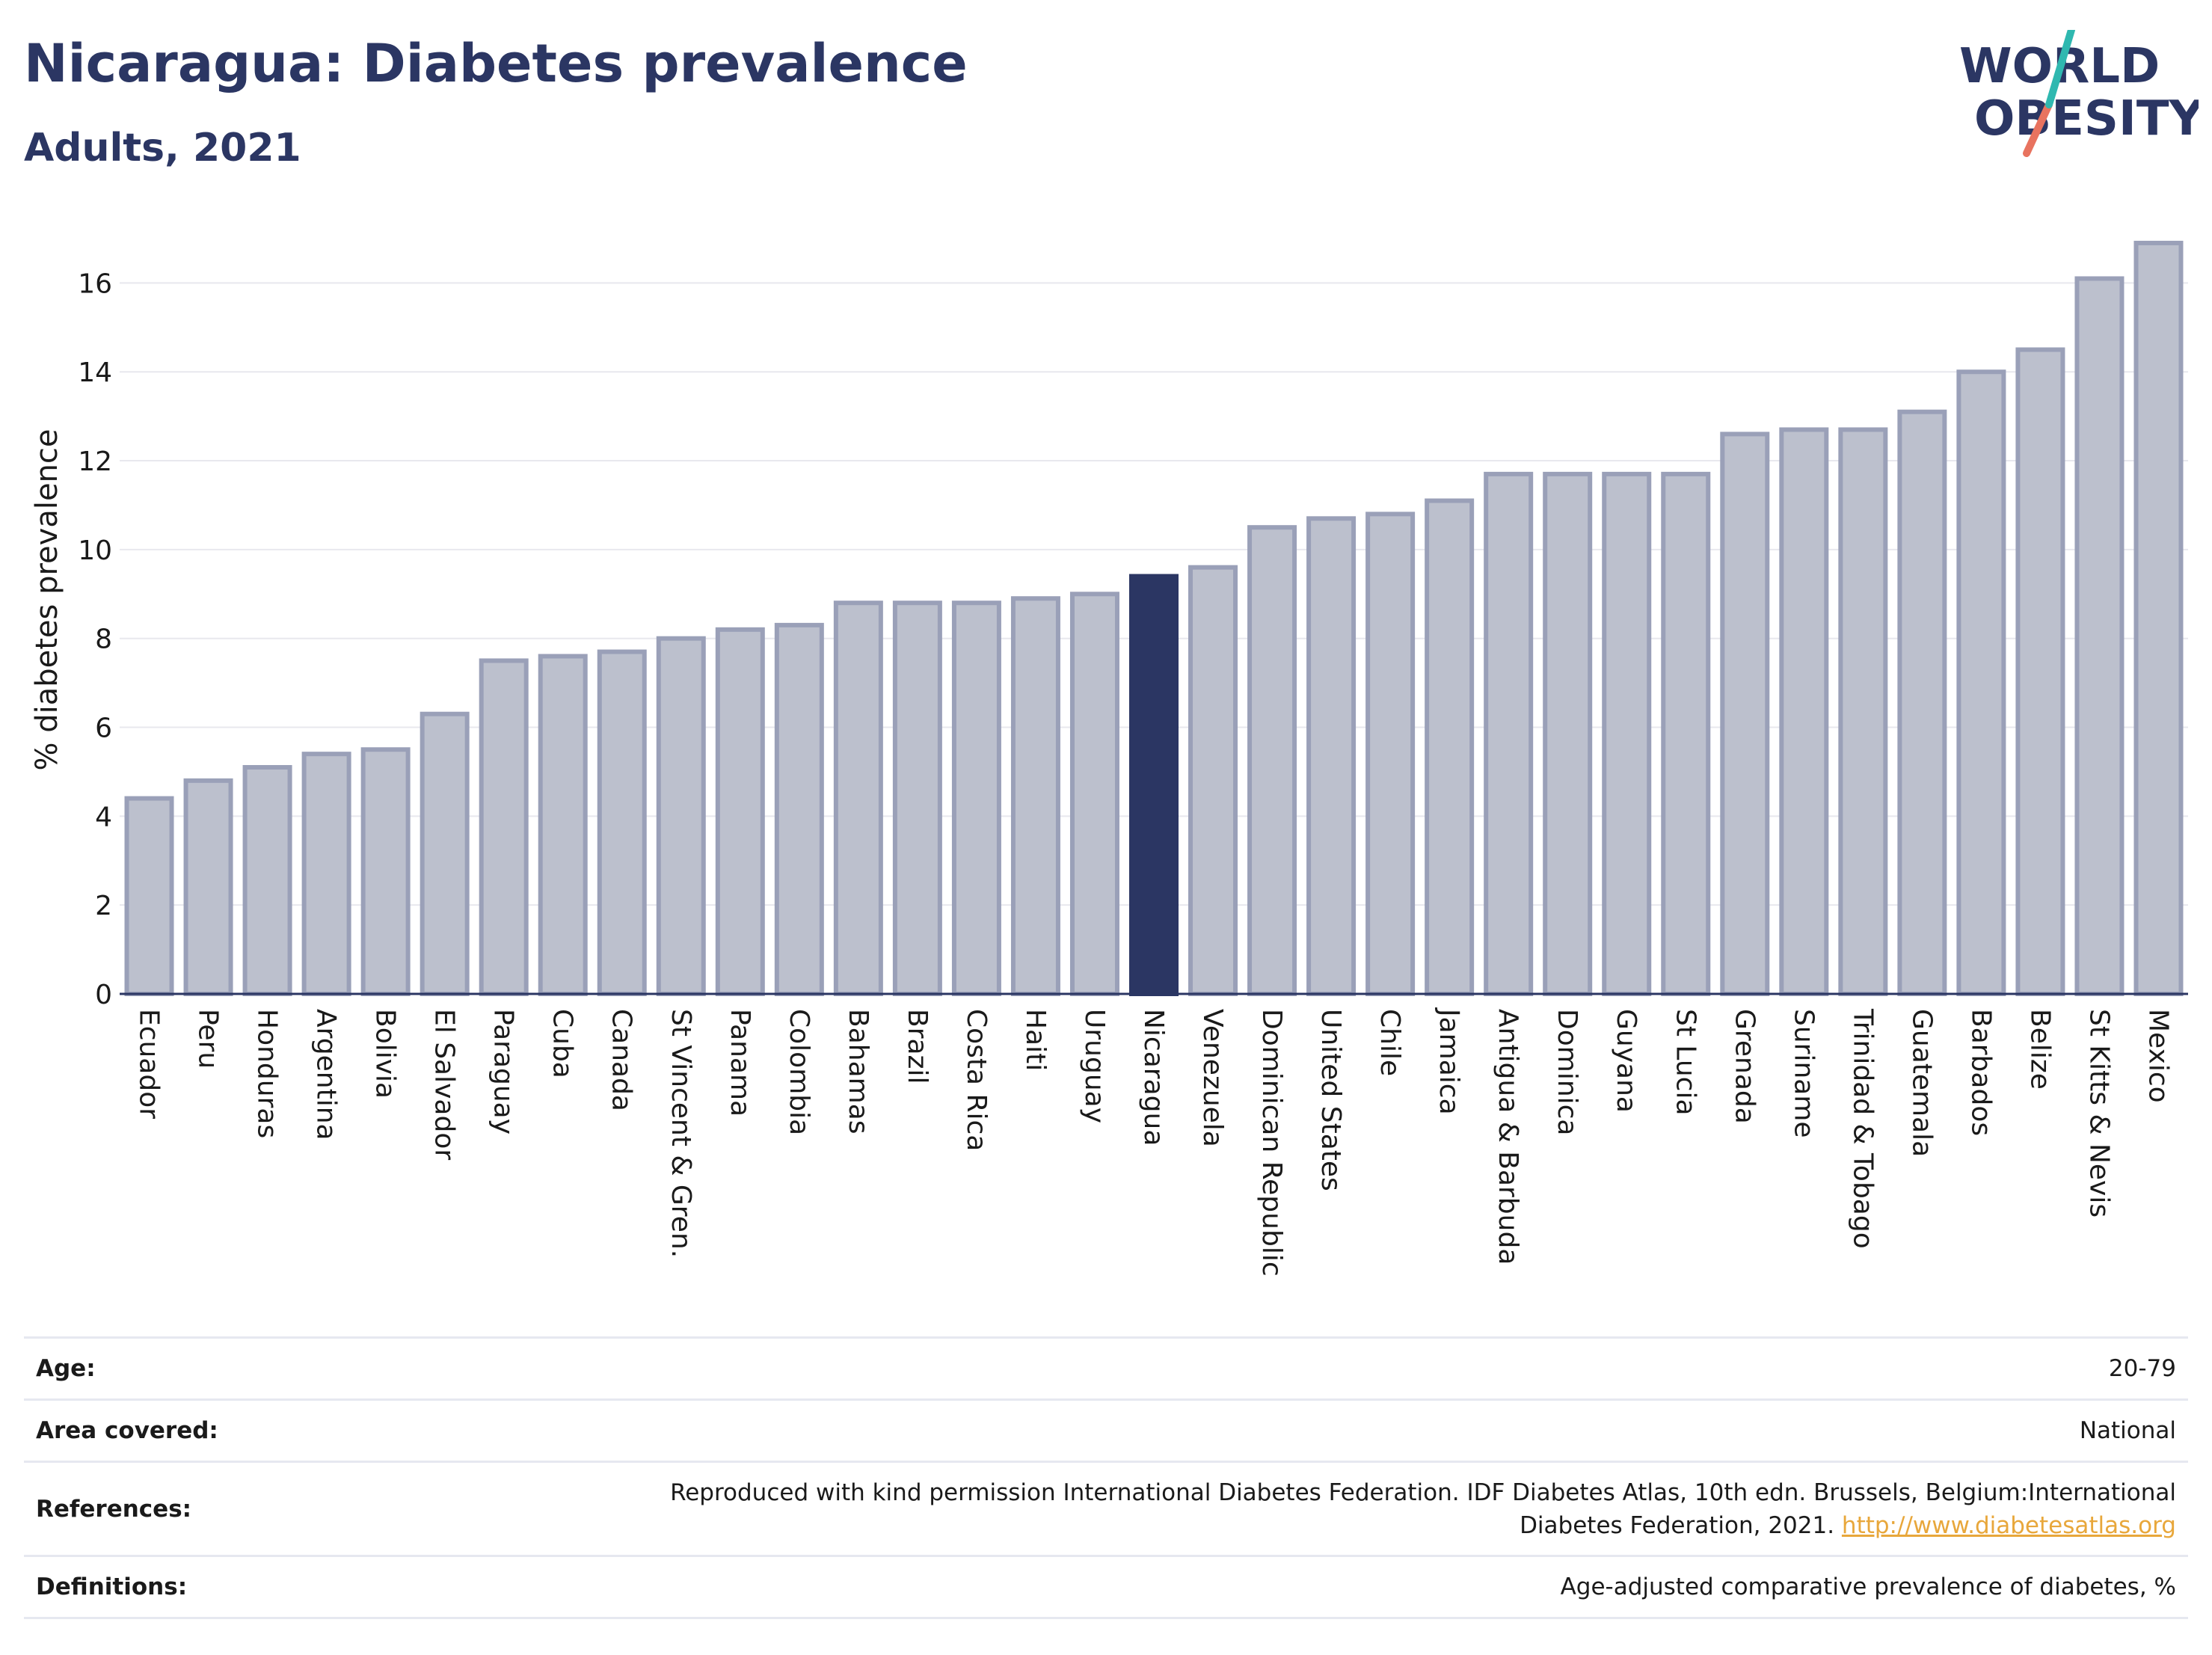 Image resolution: width=2212 pixels, height=1655 pixels. What do you see at coordinates (1330, 1100) in the screenshot?
I see `x-tick-label: United States` at bounding box center [1330, 1100].